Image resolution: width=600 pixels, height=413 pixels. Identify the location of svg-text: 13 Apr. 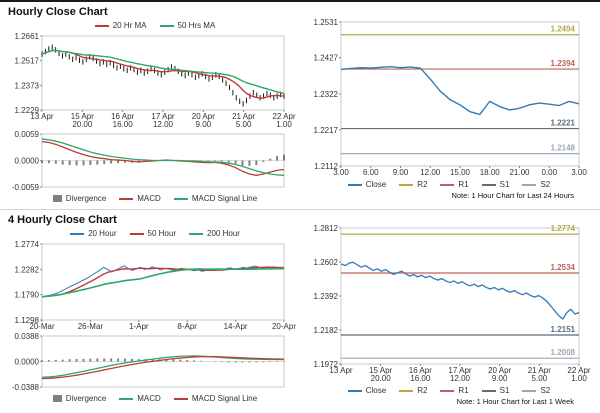
(41, 116).